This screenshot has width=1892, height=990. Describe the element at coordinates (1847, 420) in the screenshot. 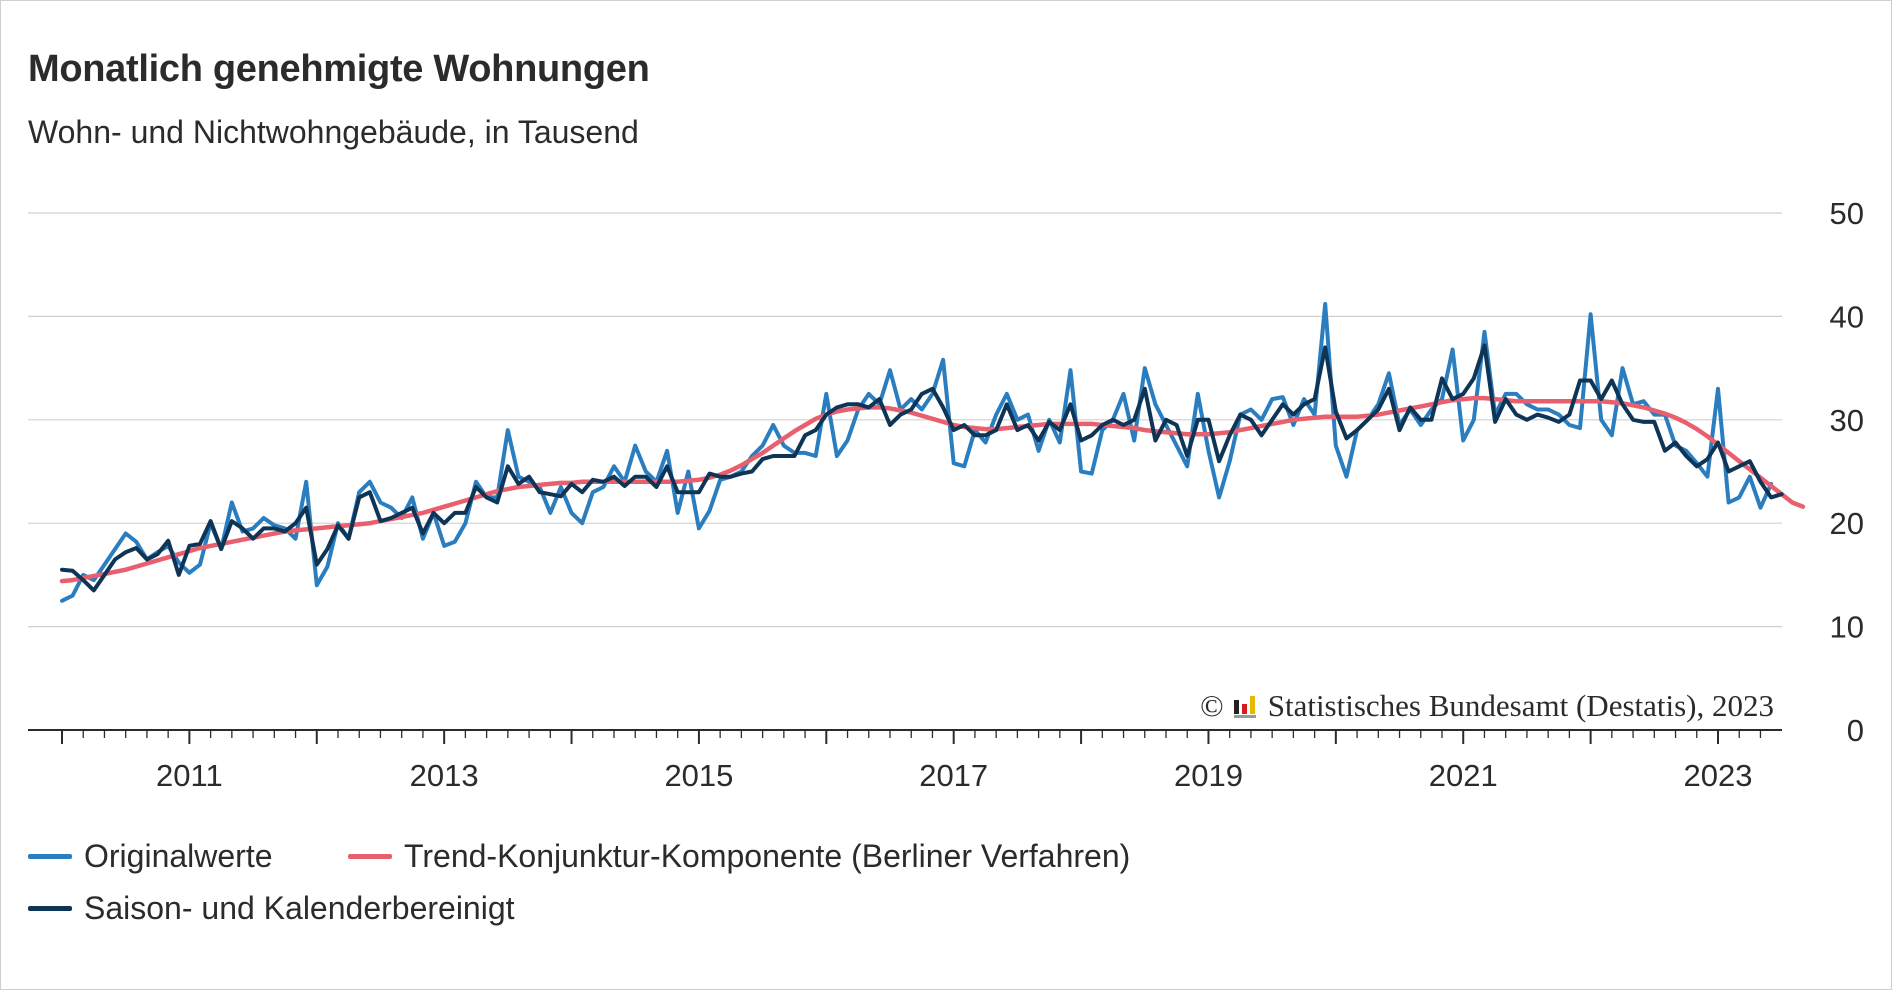

I see `y-tick-label: 30` at that location.